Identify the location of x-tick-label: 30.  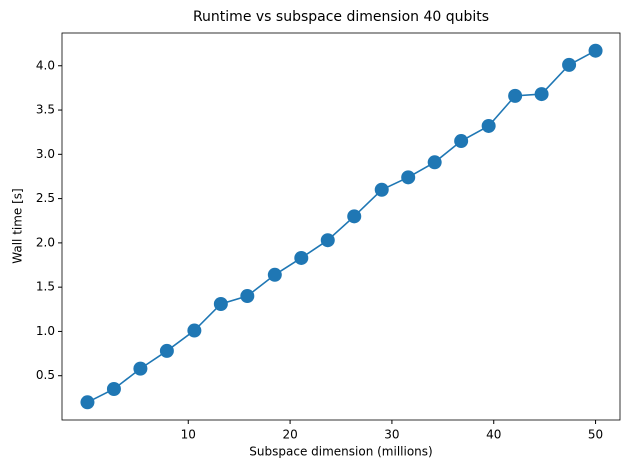
(391, 435).